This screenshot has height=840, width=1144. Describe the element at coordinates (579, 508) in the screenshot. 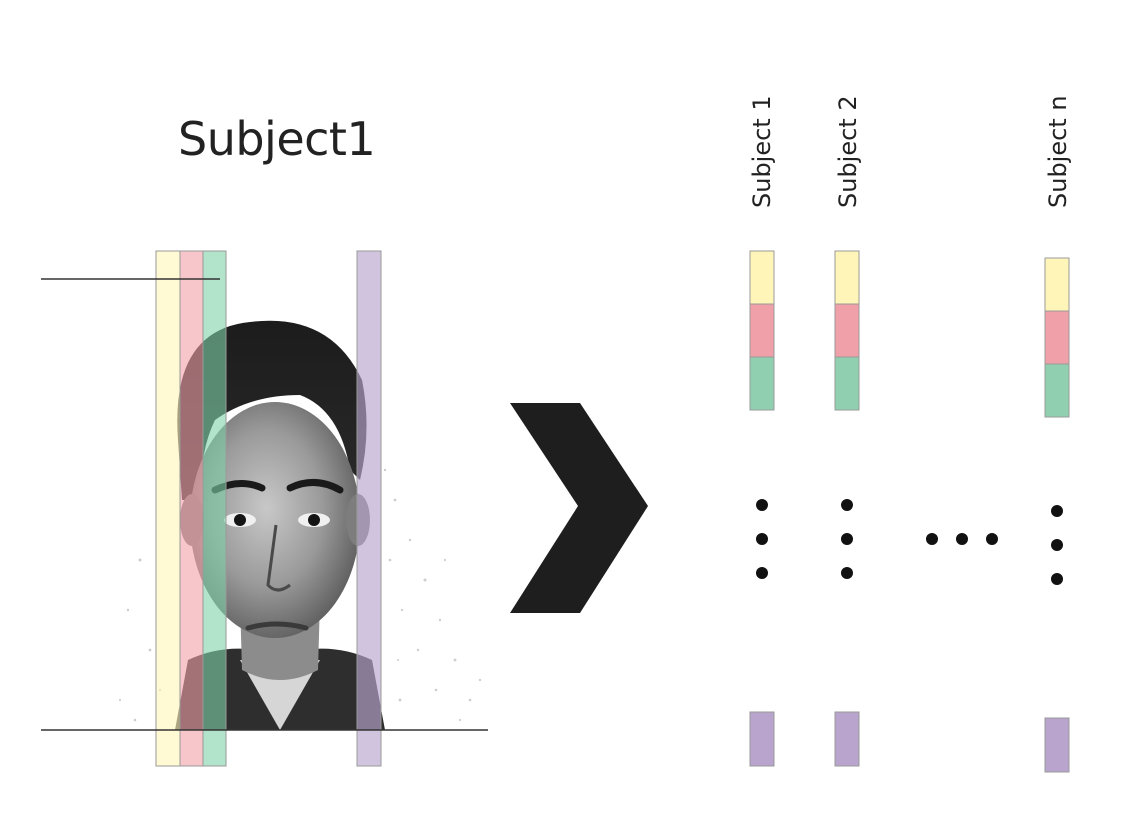

I see `chevron-right-icon` at that location.